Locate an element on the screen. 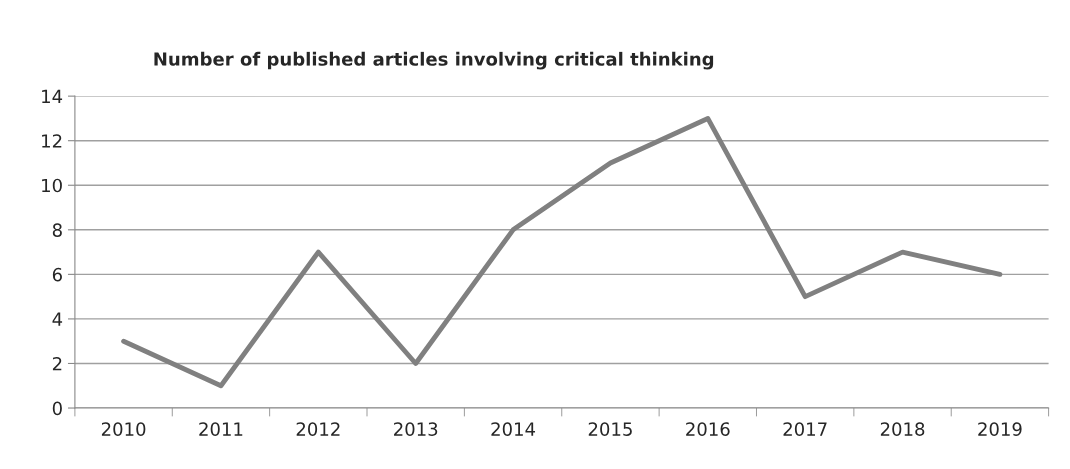  y-tick-label: 14 is located at coordinates (52, 96).